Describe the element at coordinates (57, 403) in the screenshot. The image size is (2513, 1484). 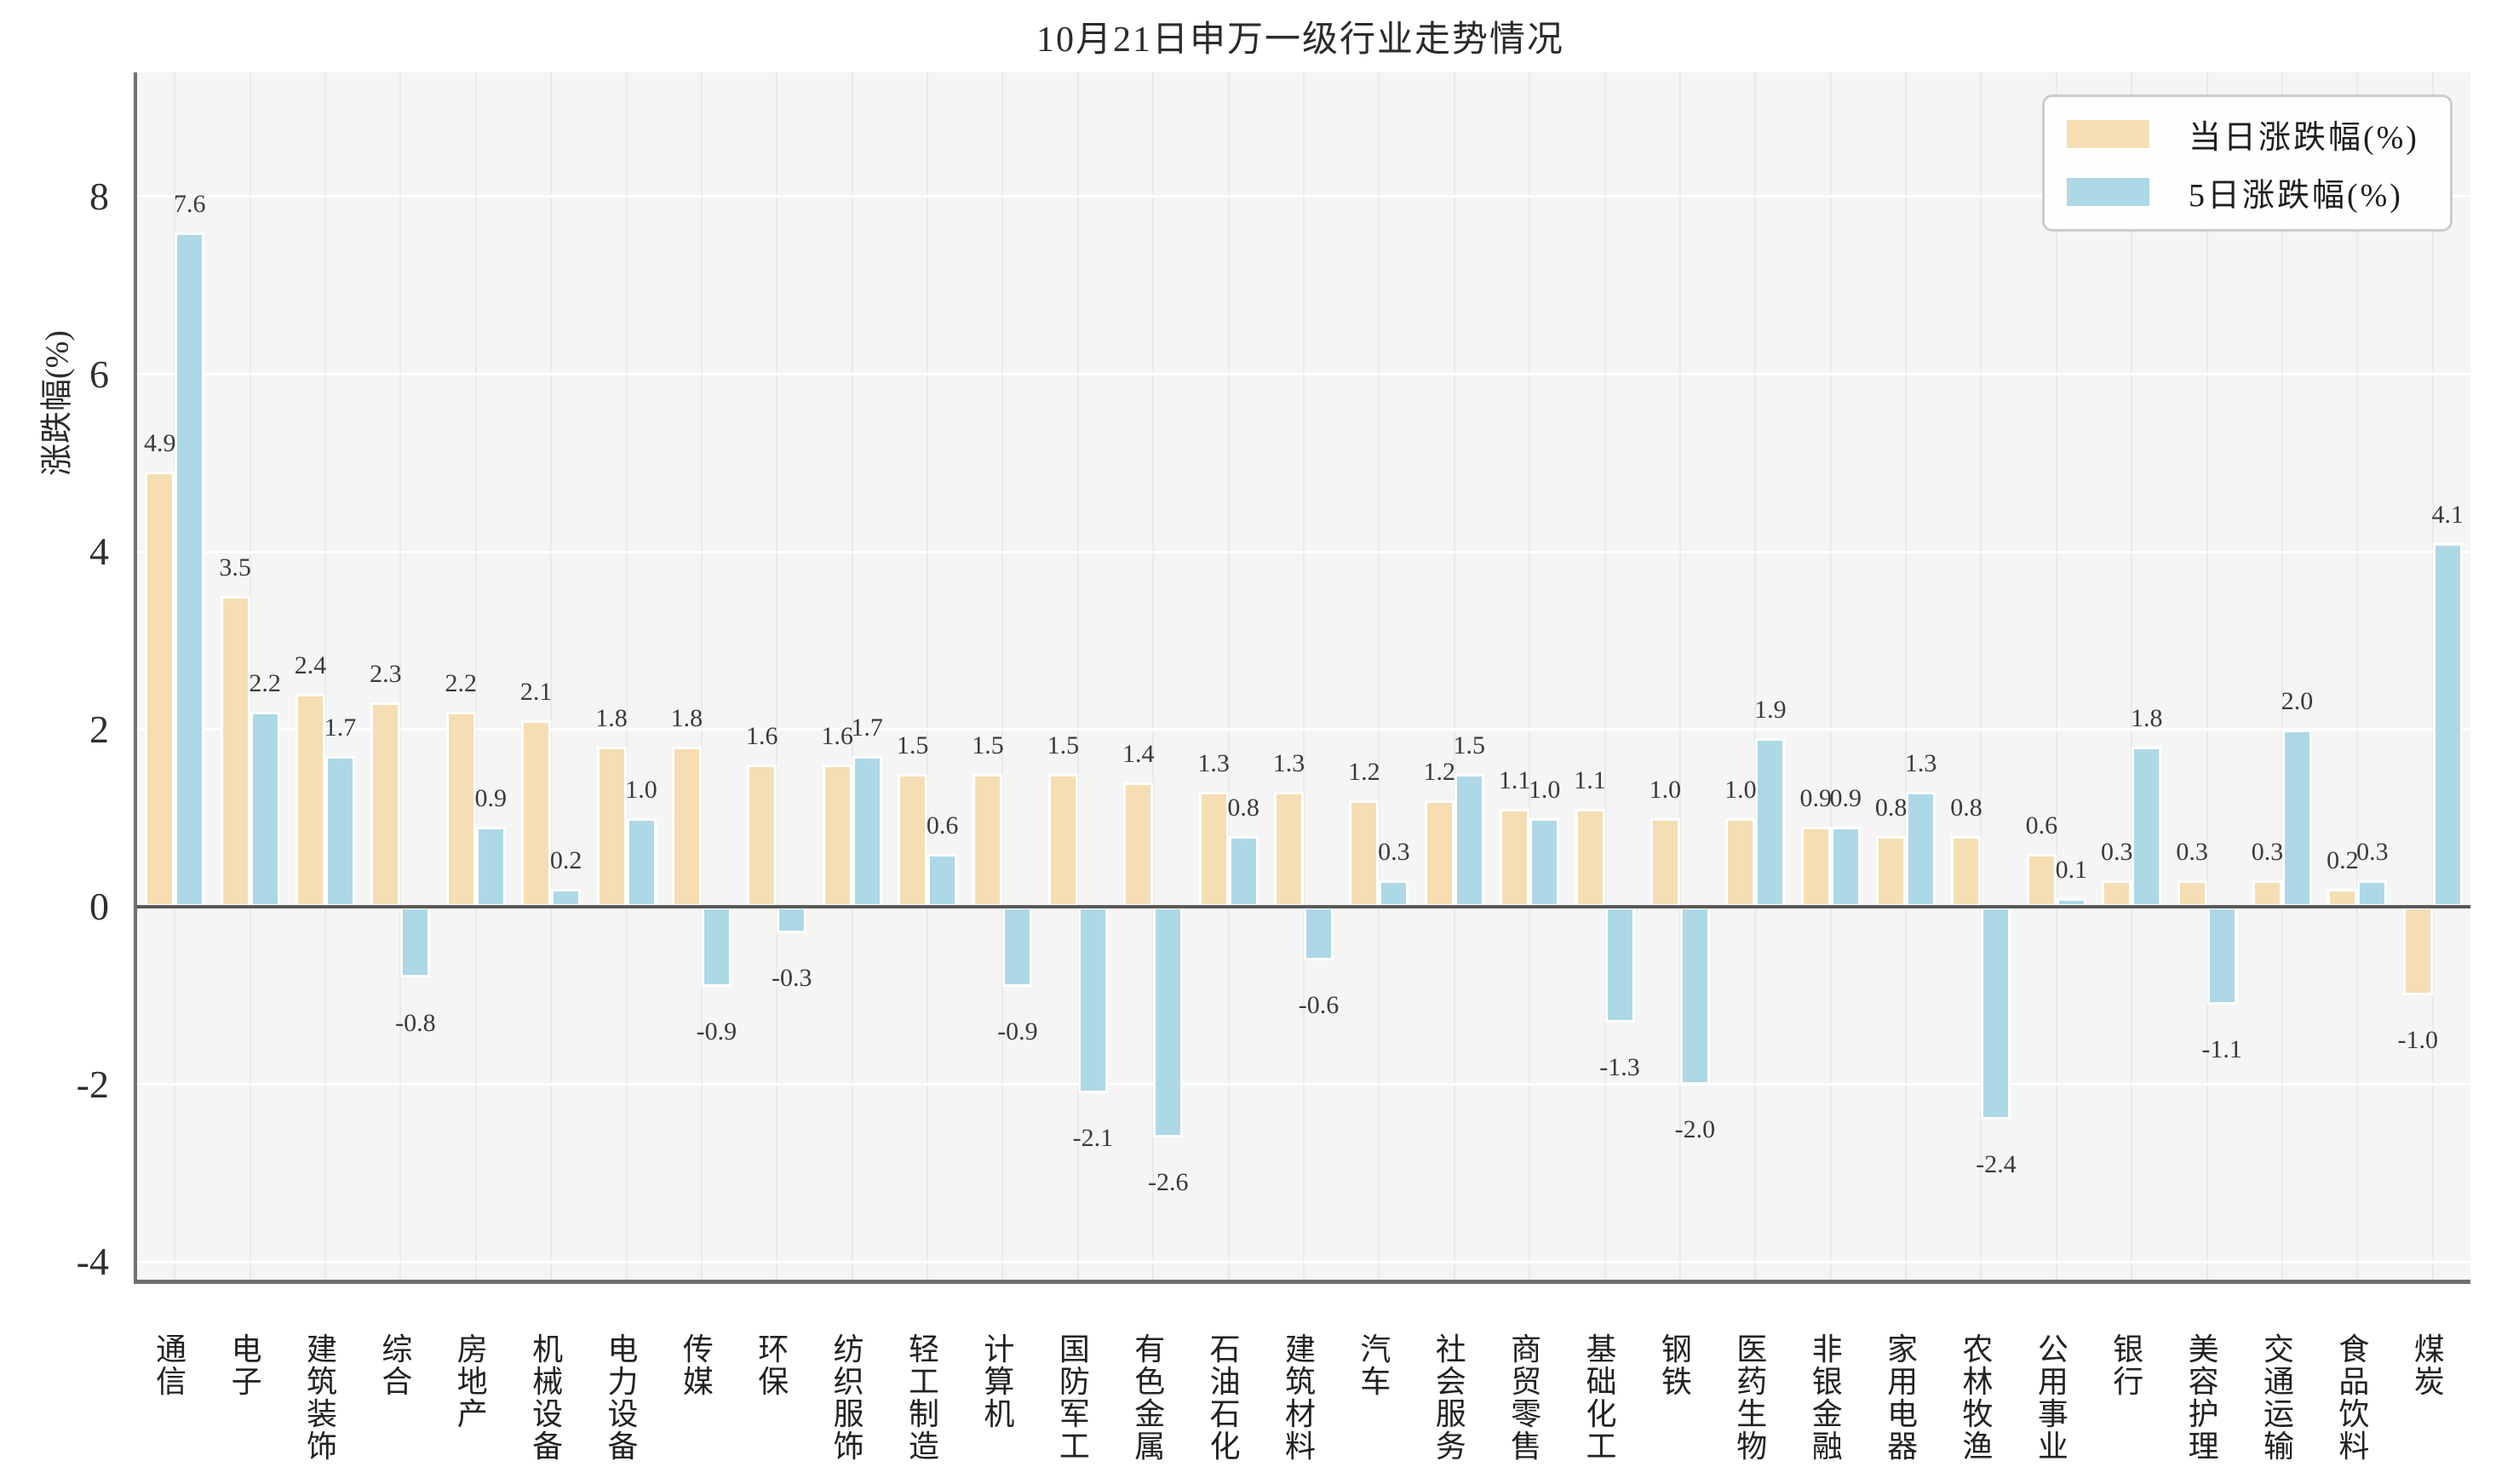
I see `y-axis-label: 涨跌幅(%)` at that location.